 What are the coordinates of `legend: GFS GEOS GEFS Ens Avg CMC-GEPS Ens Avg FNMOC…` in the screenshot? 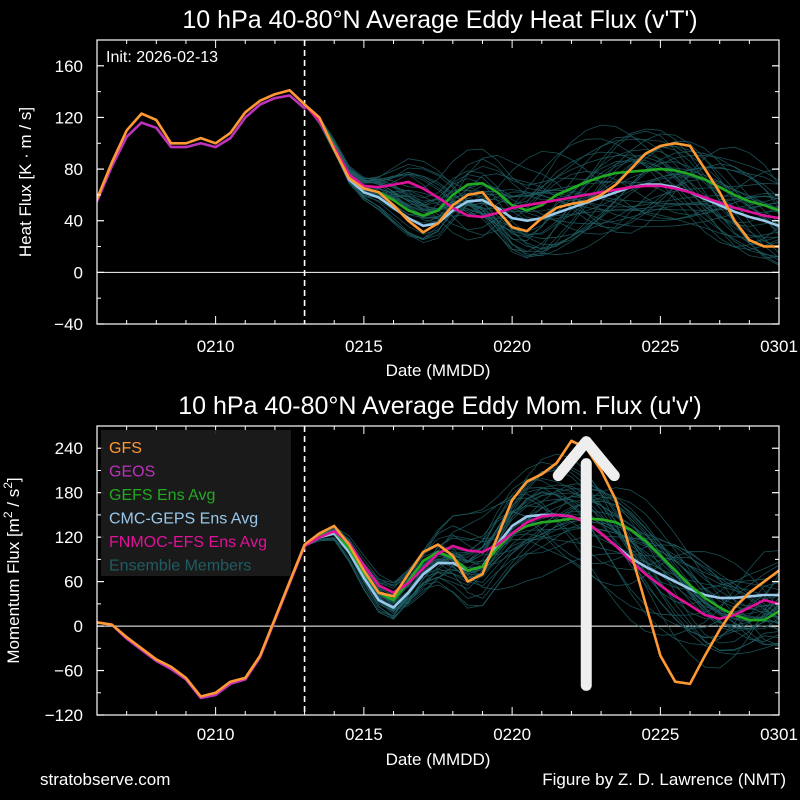 It's located at (196, 503).